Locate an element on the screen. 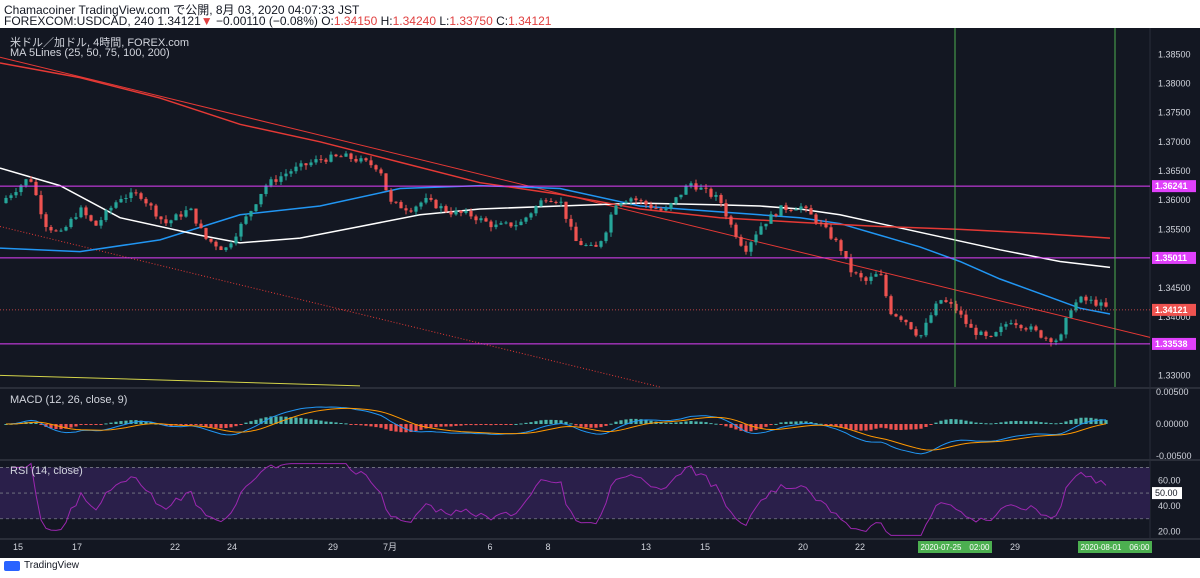  time-tick-label: 7月 is located at coordinates (390, 547).